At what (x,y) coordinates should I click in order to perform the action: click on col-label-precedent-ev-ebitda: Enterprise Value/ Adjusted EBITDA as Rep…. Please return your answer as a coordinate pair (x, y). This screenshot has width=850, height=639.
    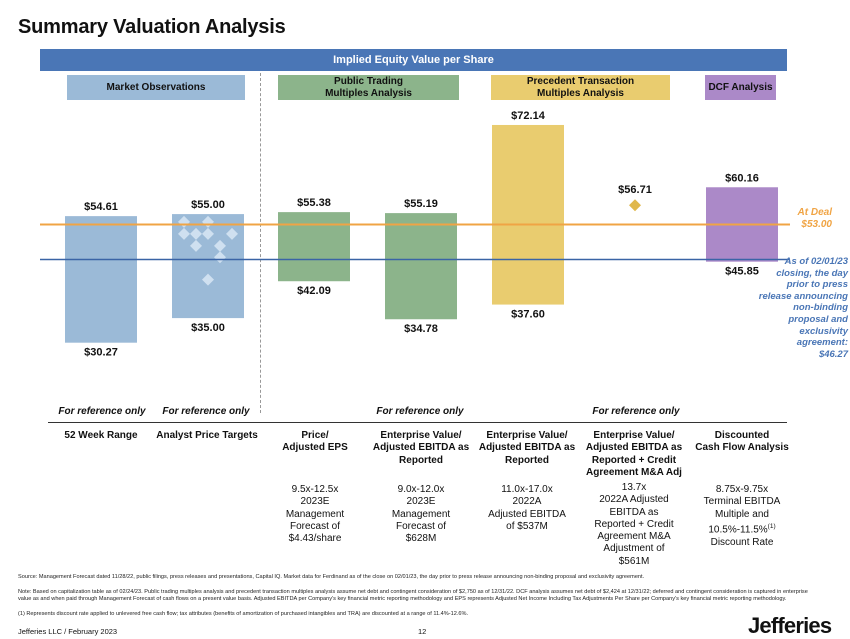
    Looking at the image, I should click on (527, 448).